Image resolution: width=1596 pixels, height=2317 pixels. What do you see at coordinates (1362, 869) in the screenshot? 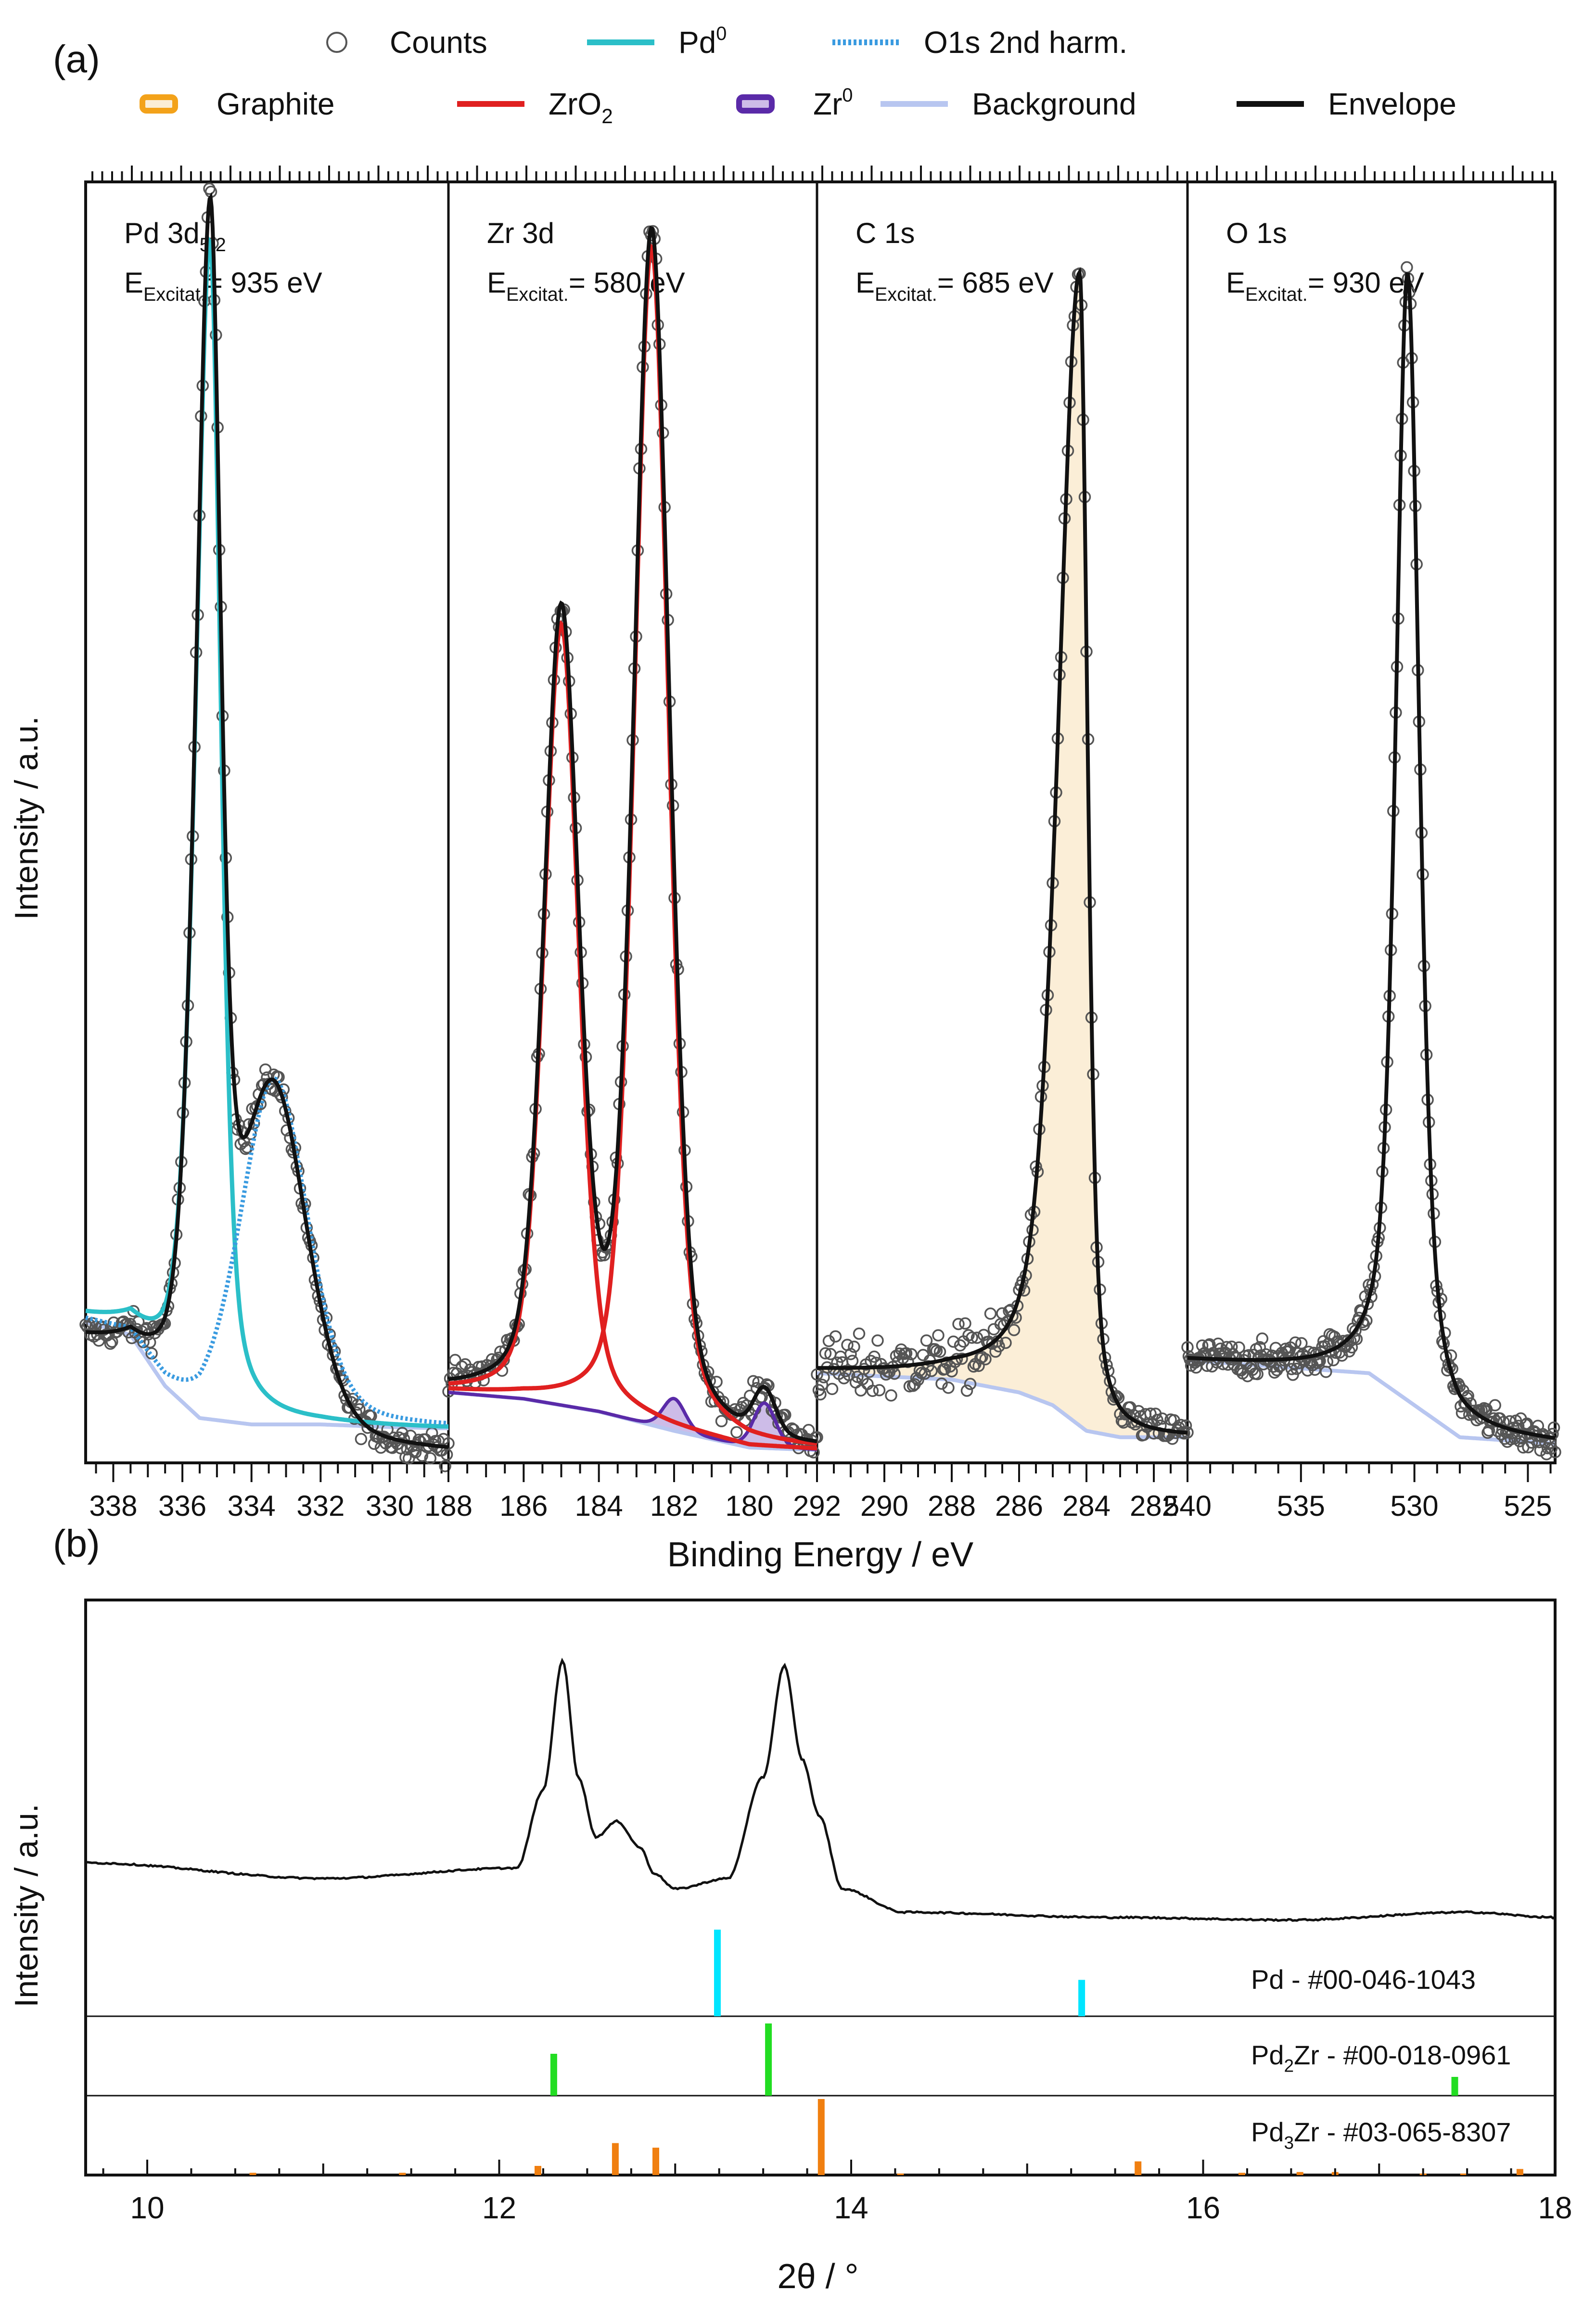
I see `xps-panel-o1s: O 1s EExcitat.= 930 eV 540 535 530 525` at bounding box center [1362, 869].